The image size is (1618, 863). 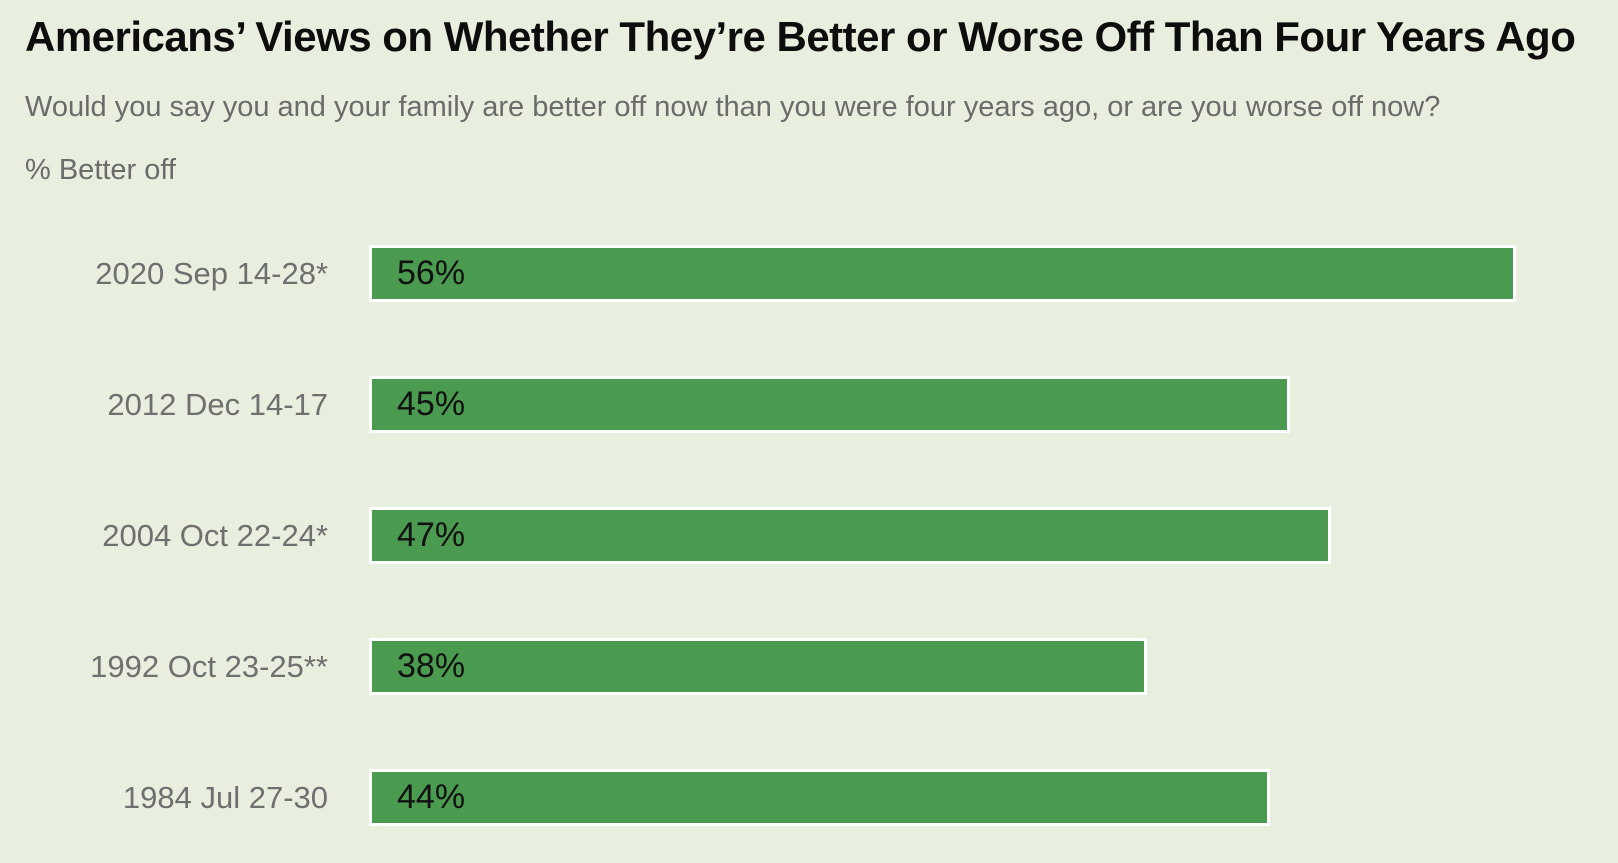 What do you see at coordinates (431, 273) in the screenshot?
I see `bar-value-label: 56%` at bounding box center [431, 273].